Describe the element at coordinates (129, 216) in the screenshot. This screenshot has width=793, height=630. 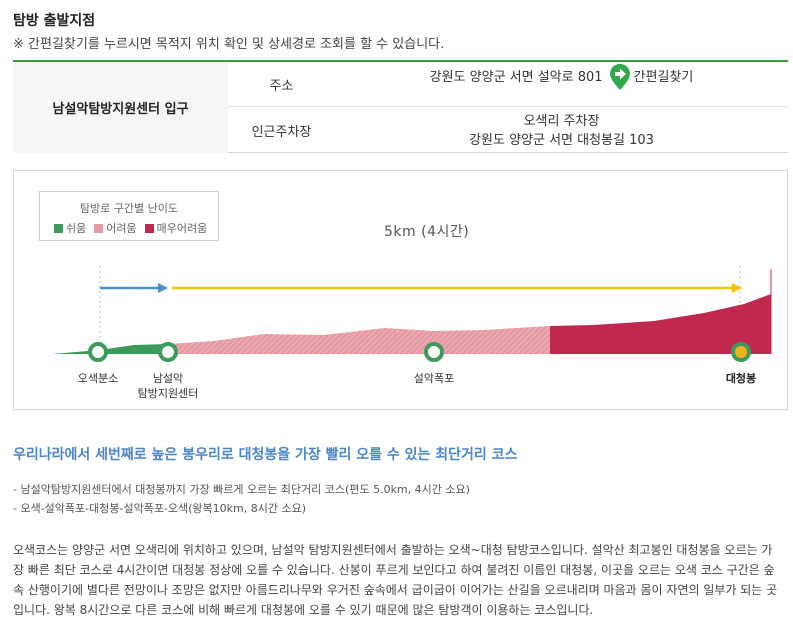
I see `difficulty-legend: 탐방로 구간별 난이도 쉬움 어려움 매우어려움` at that location.